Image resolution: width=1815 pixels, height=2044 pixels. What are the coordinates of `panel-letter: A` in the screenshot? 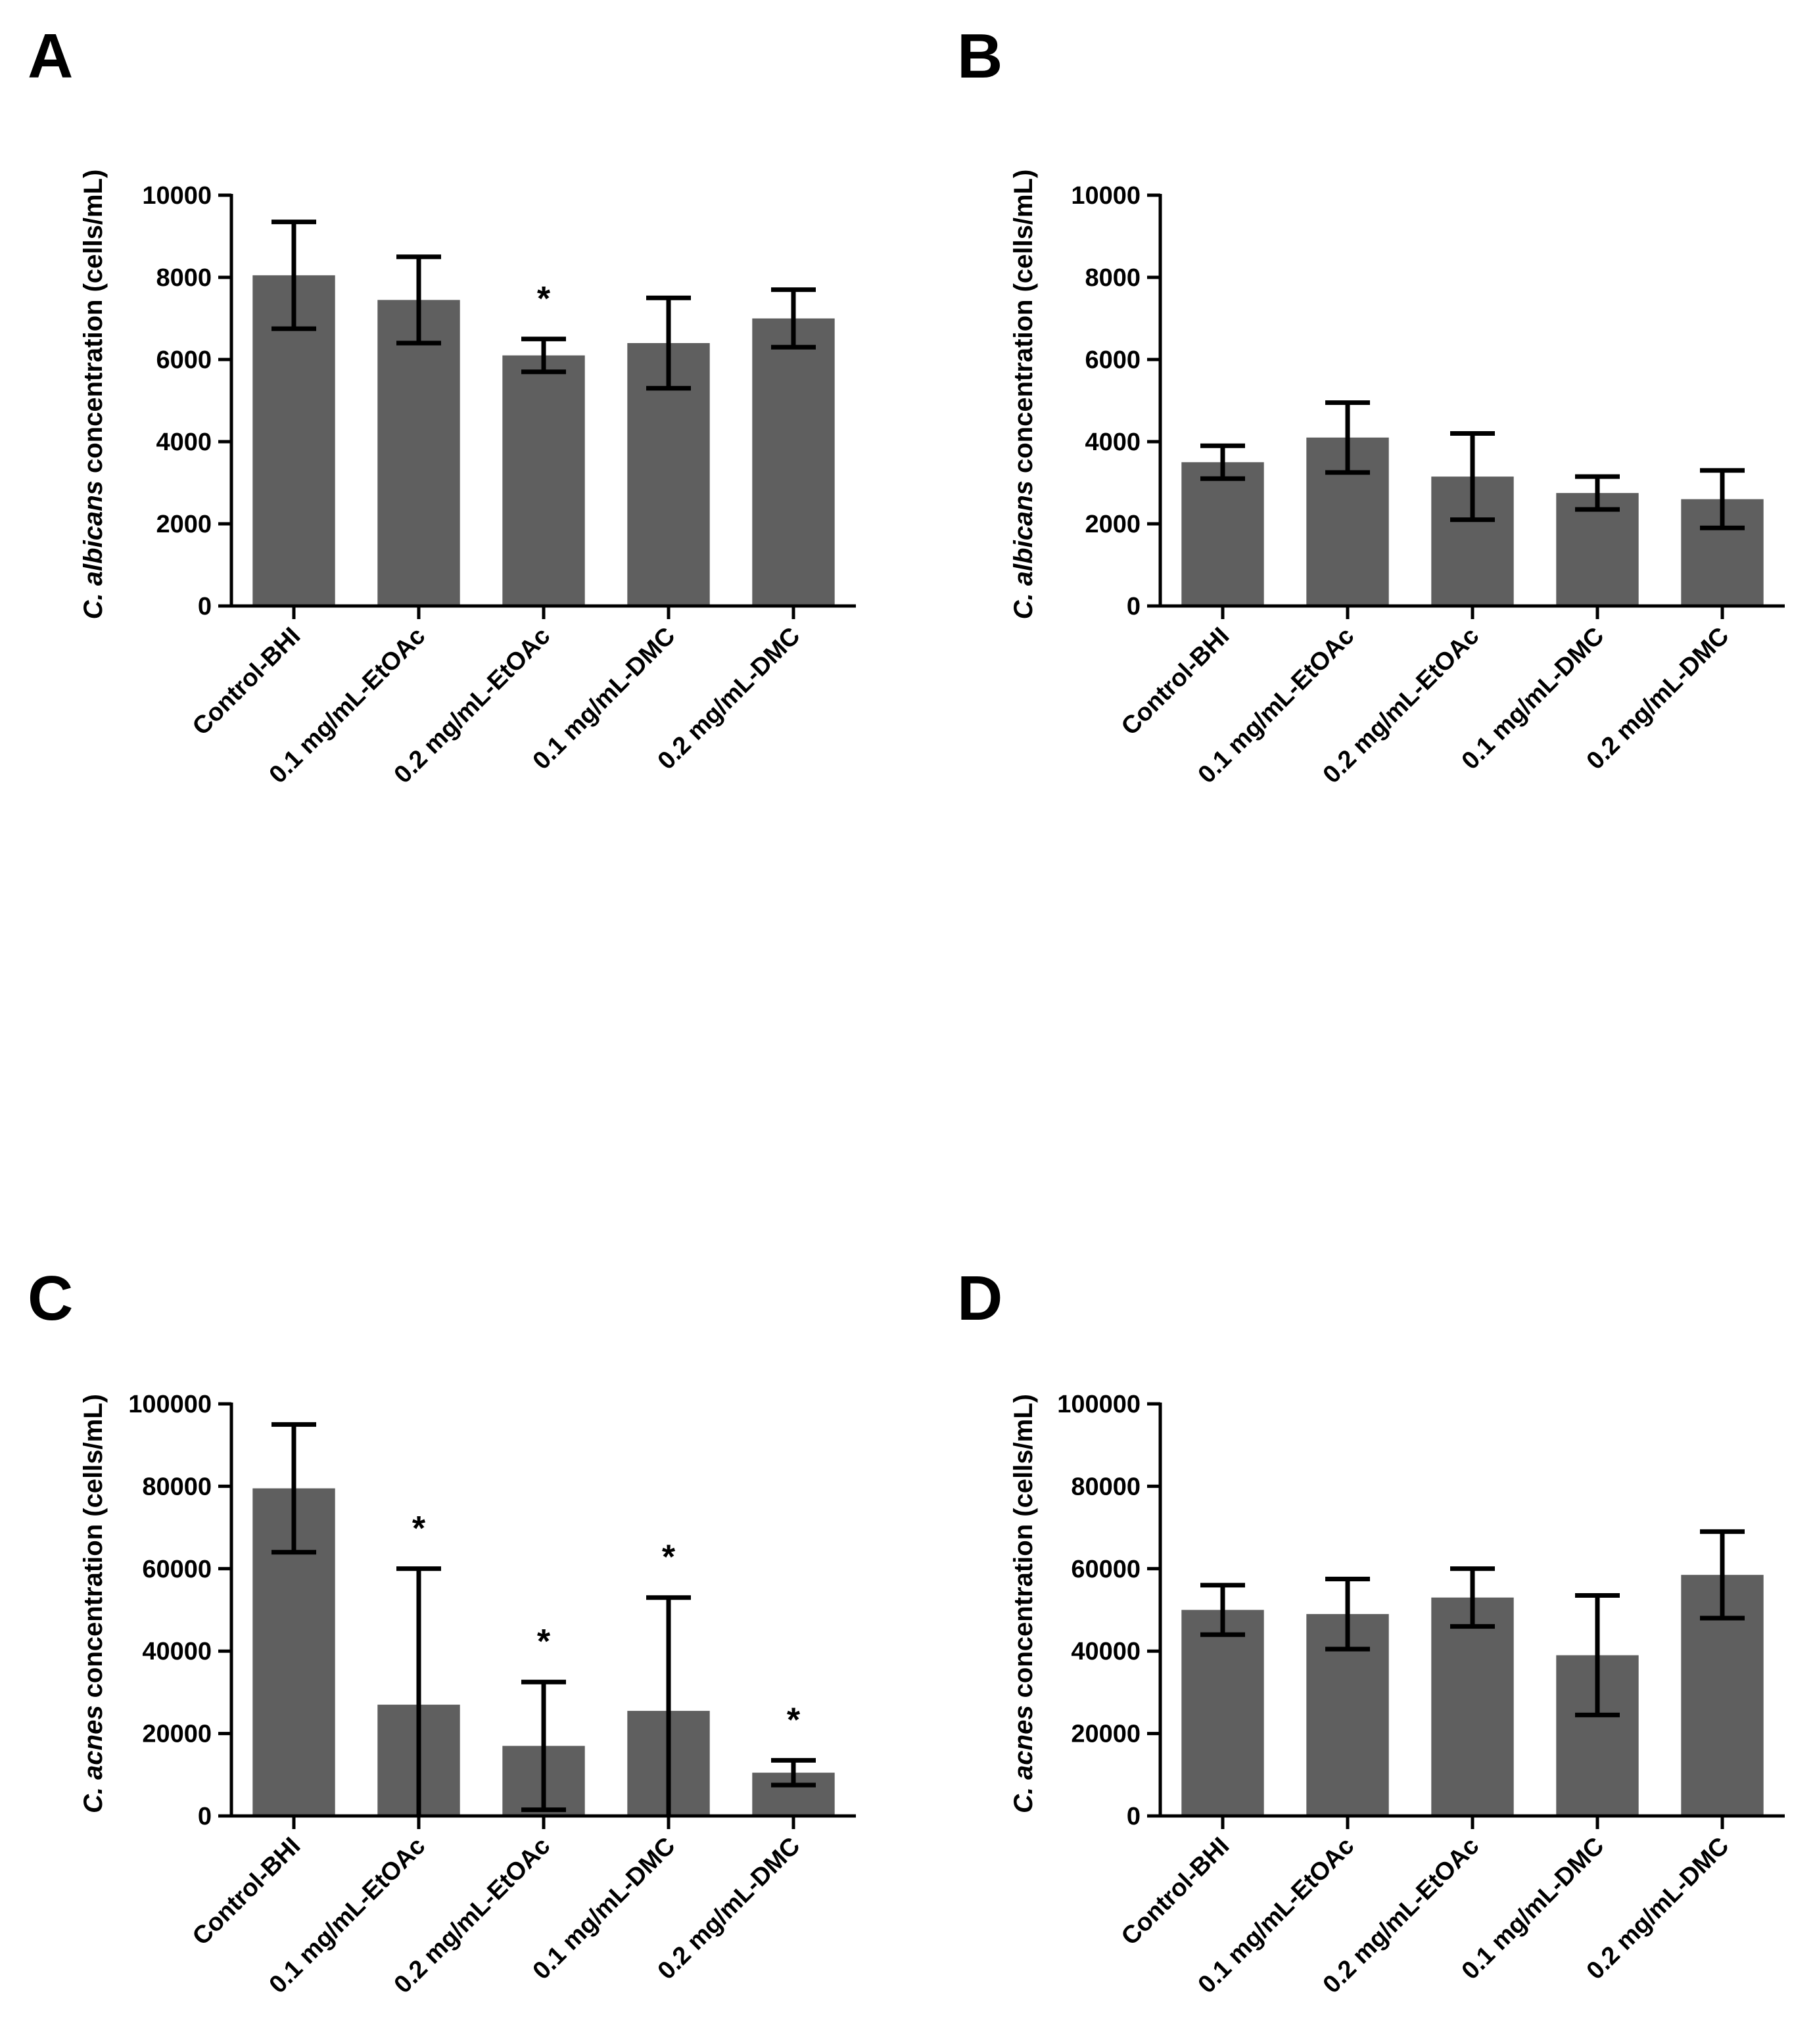 It's located at (50, 56).